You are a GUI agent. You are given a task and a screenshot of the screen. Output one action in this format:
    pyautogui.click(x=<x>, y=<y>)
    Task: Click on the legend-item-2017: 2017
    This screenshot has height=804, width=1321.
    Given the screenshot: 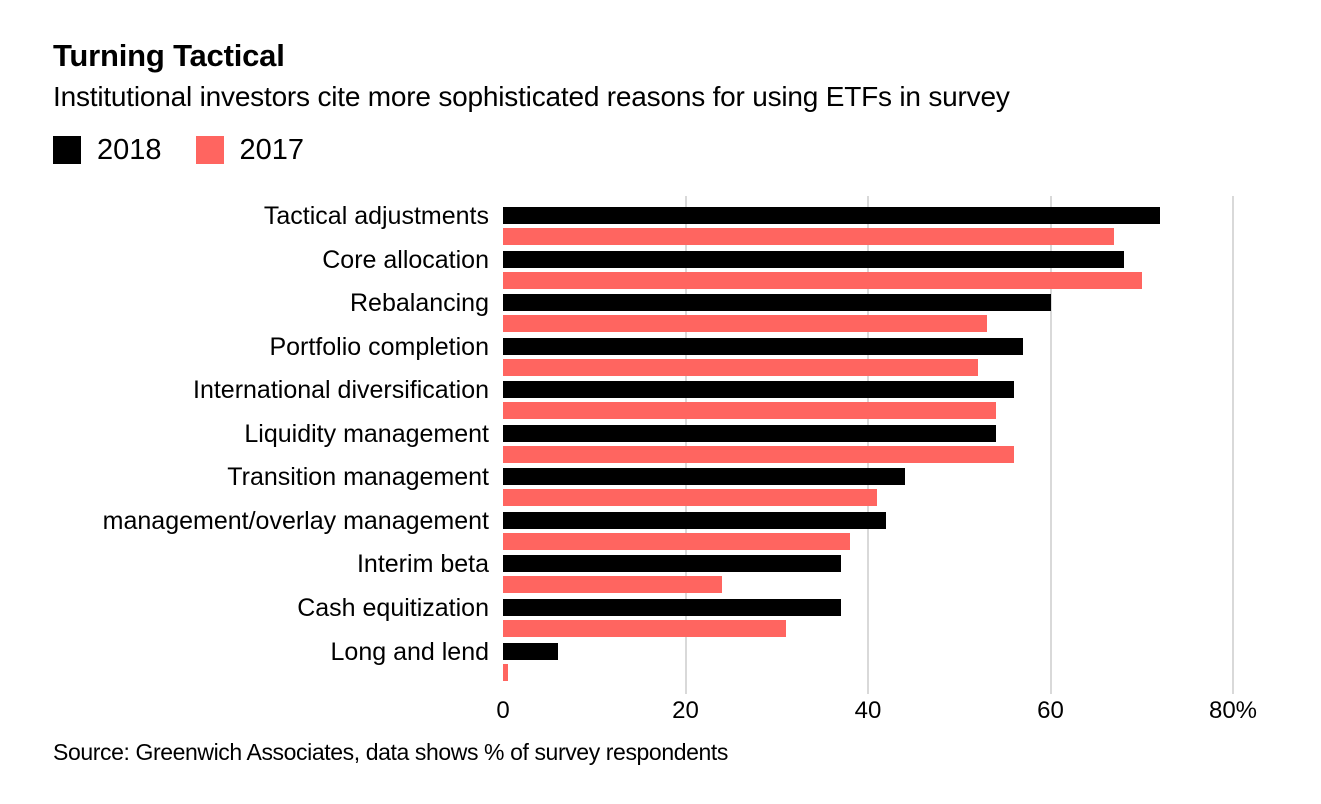 What is the action you would take?
    pyautogui.click(x=250, y=150)
    